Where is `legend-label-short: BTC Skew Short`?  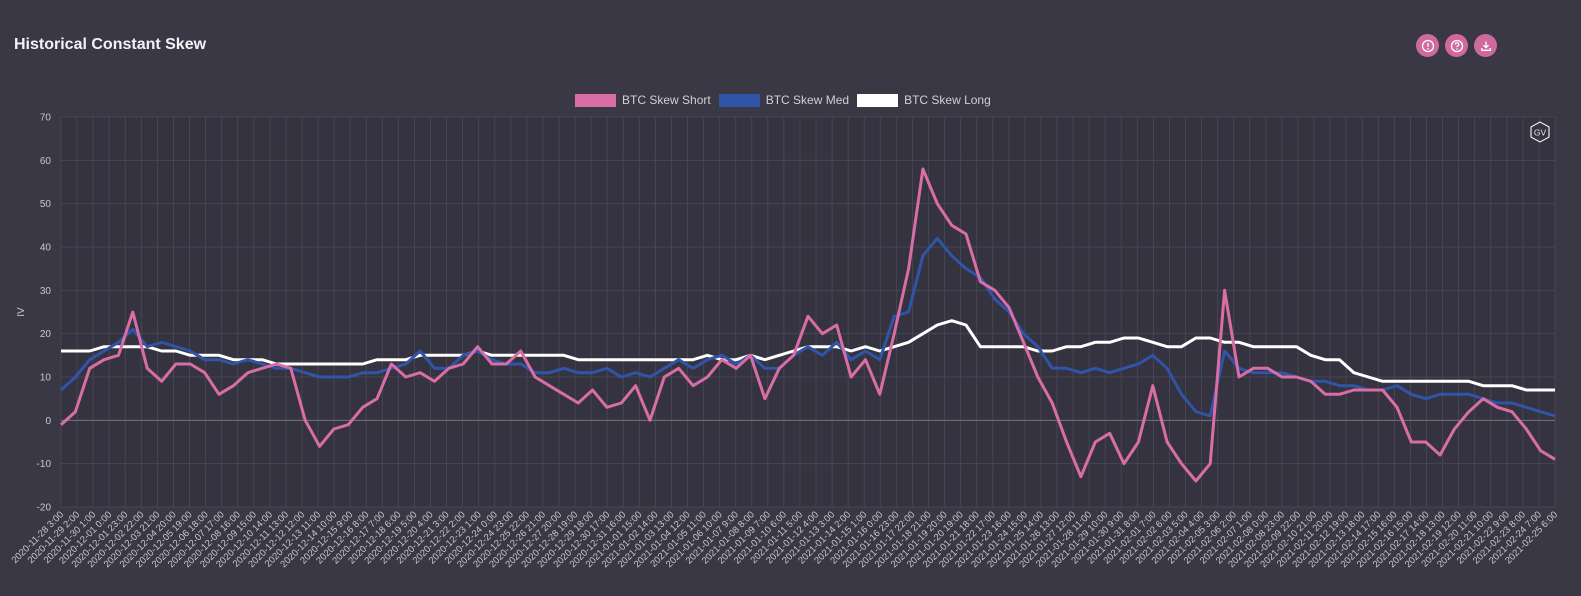 legend-label-short: BTC Skew Short is located at coordinates (666, 100).